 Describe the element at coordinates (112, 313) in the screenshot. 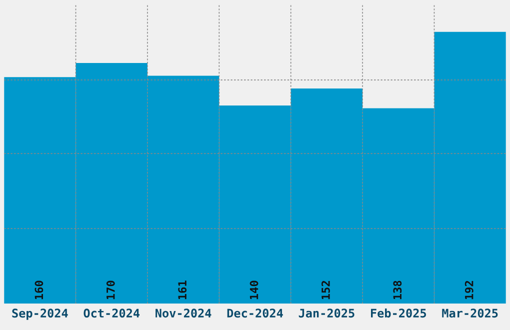

I see `x-tick-label: Oct-2024` at that location.